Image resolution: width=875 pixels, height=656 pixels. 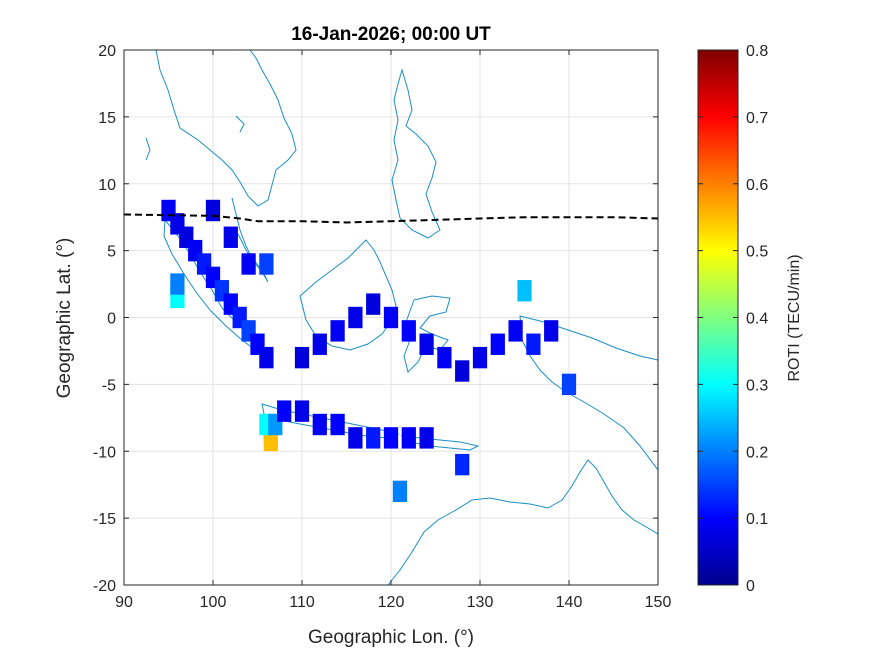 I want to click on coastline-australia, so click(x=522, y=522).